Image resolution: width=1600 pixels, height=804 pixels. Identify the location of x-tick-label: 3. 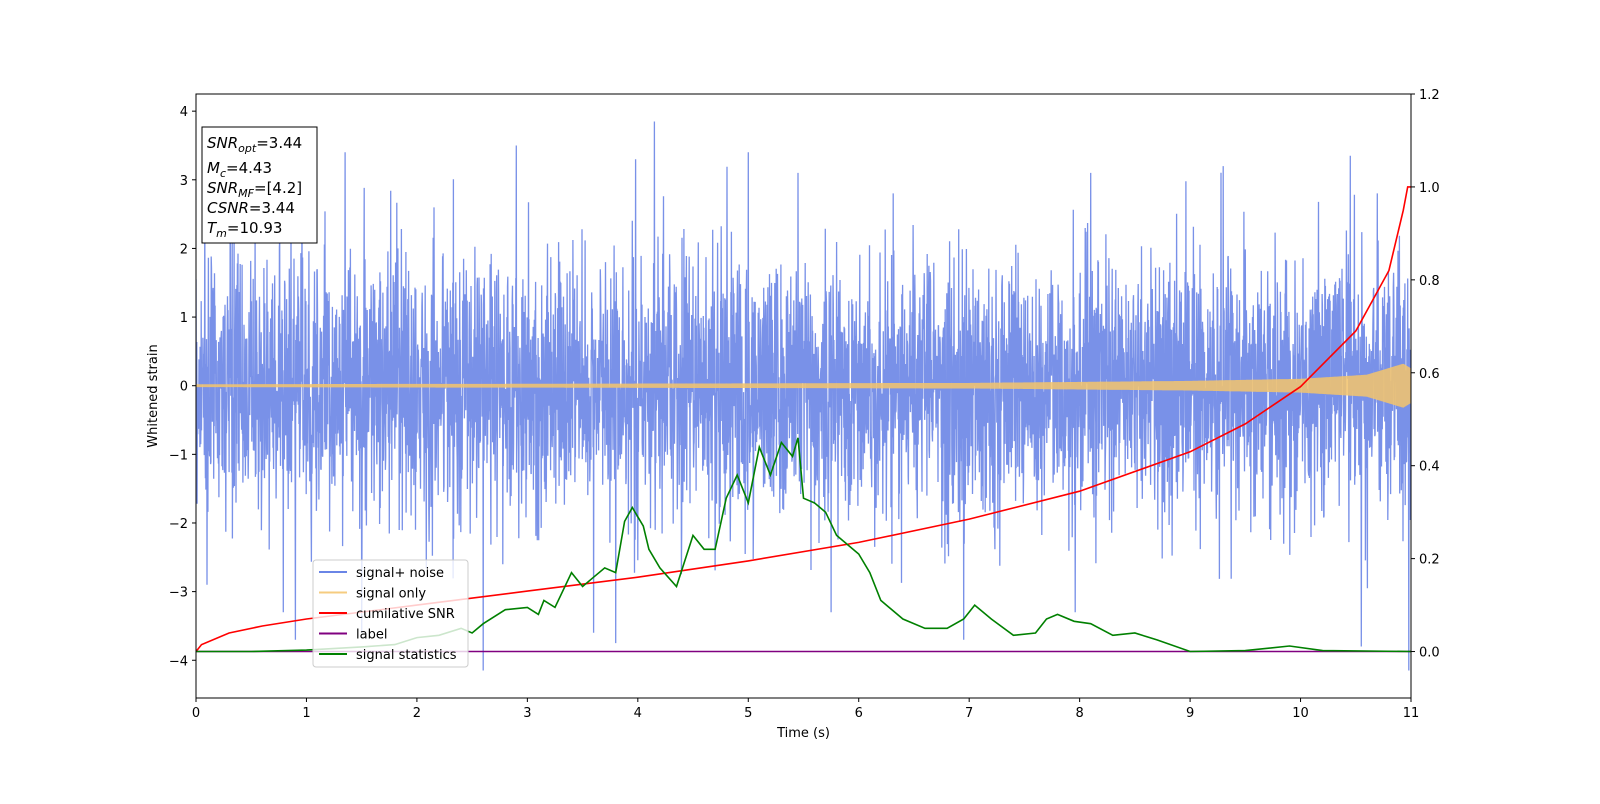
(527, 713).